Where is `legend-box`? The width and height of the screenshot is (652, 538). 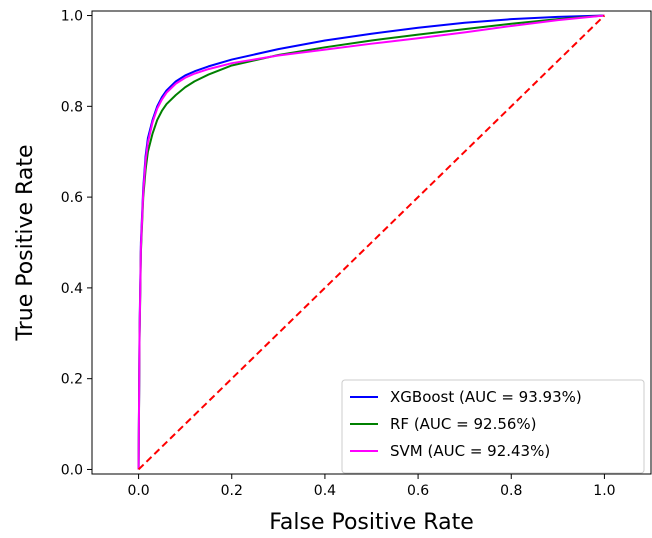
legend-box is located at coordinates (493, 426).